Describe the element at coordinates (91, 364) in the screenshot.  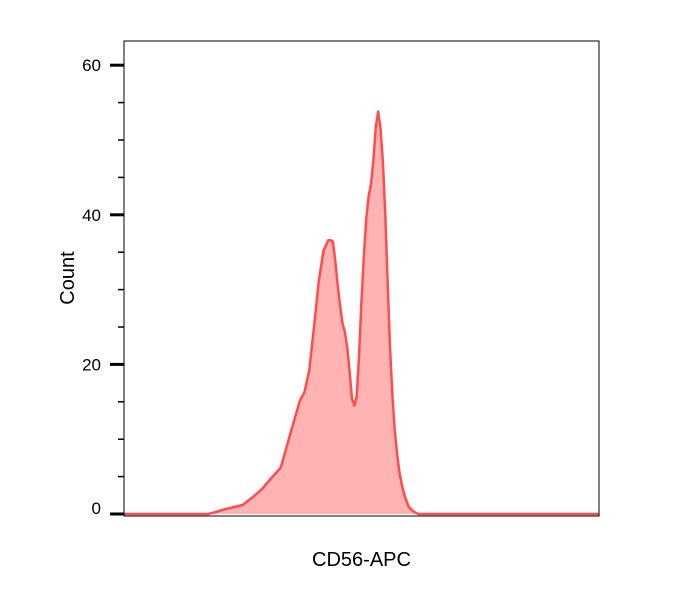
I see `y-tick-label: 20` at that location.